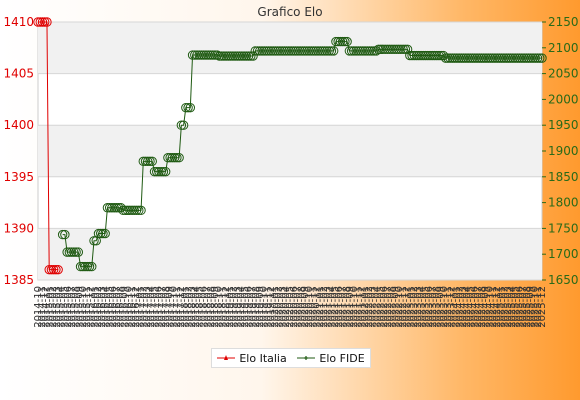 This screenshot has width=580, height=400. What do you see at coordinates (531, 307) in the screenshot?
I see `x-tick-label: 2025-09` at bounding box center [531, 307].